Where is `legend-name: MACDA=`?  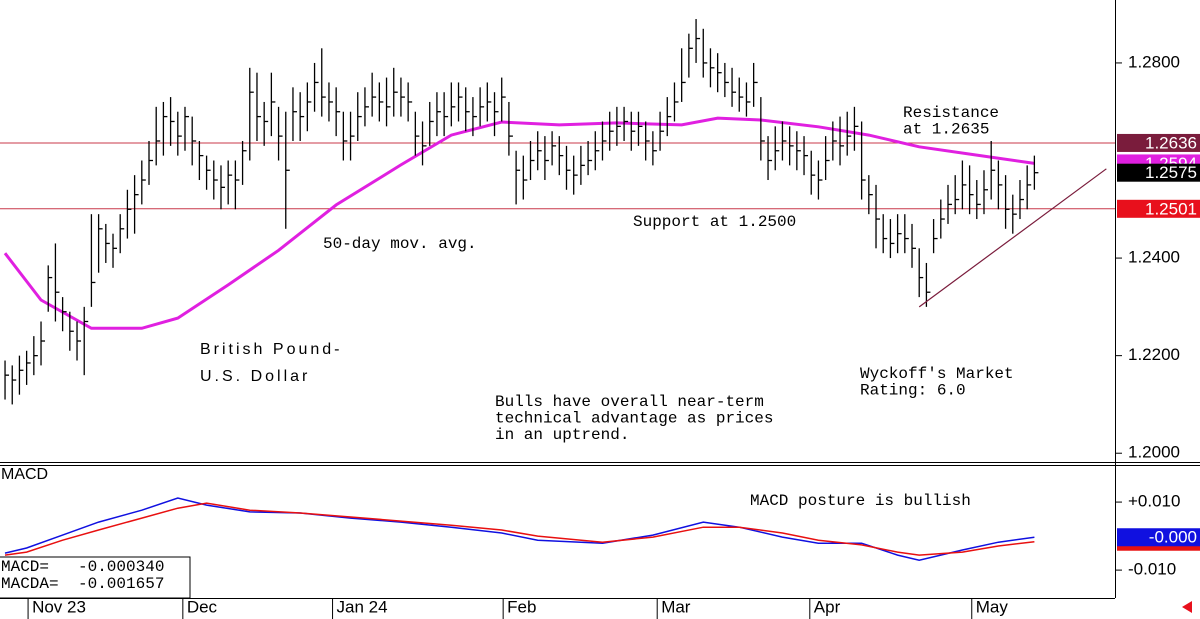
legend-name: MACDA= is located at coordinates (30, 584).